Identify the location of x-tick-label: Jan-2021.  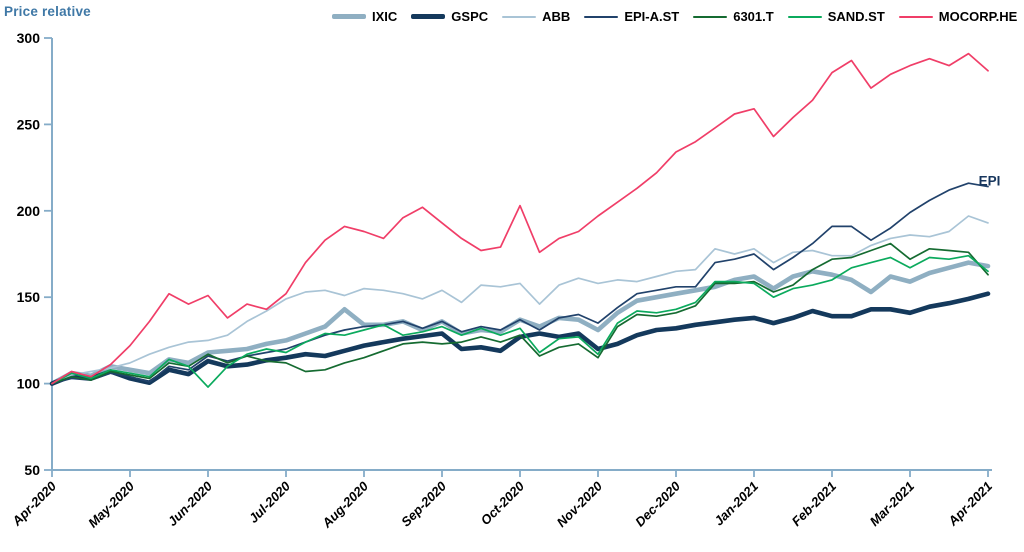
(736, 504).